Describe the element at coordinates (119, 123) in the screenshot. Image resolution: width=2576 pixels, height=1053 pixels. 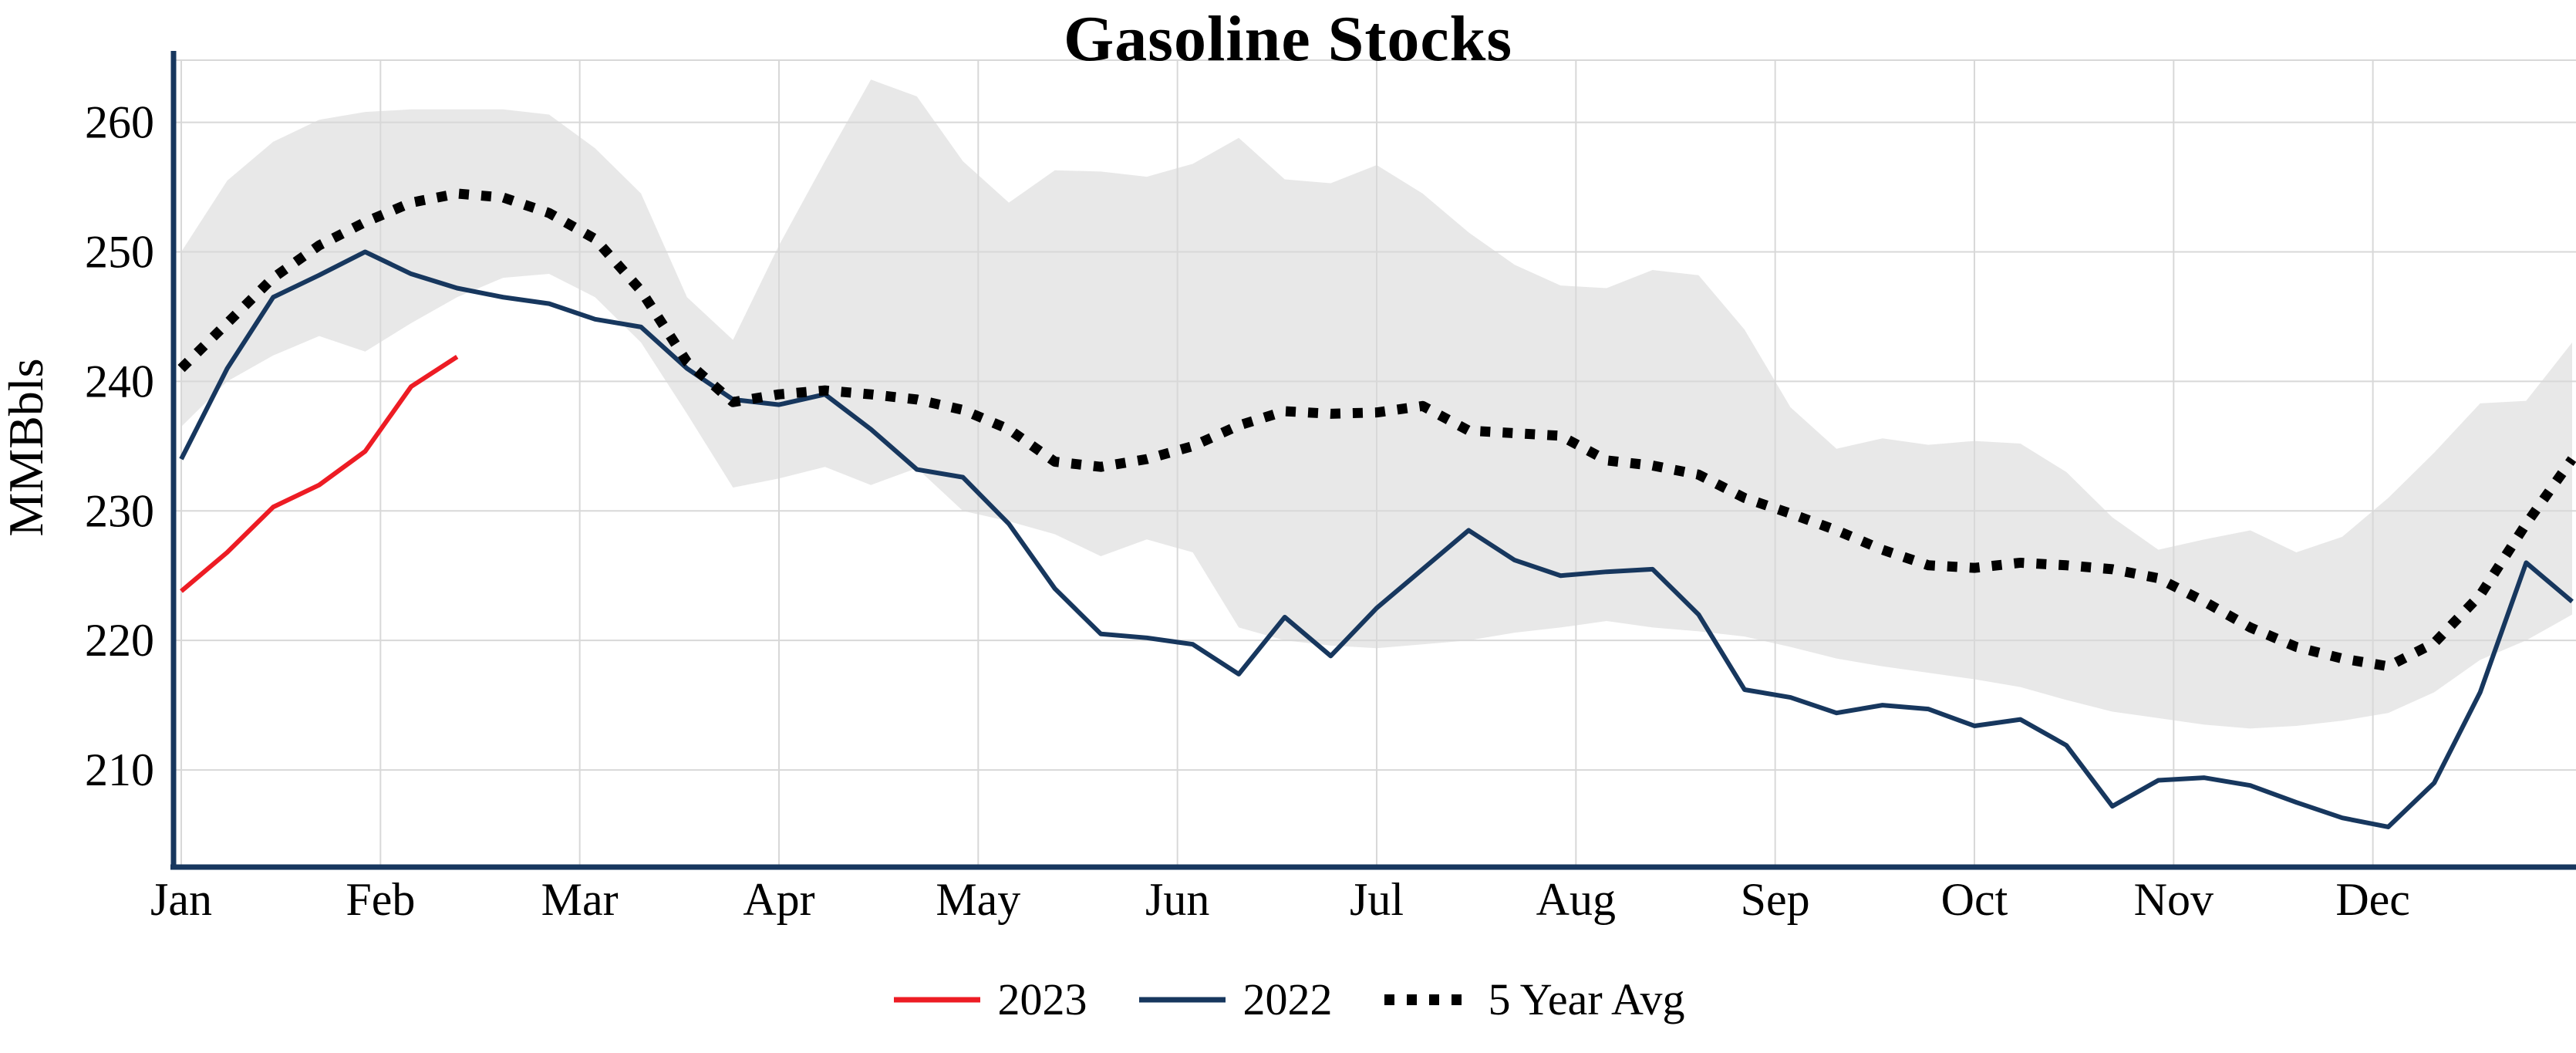
I see `y-tick-label: 260` at that location.